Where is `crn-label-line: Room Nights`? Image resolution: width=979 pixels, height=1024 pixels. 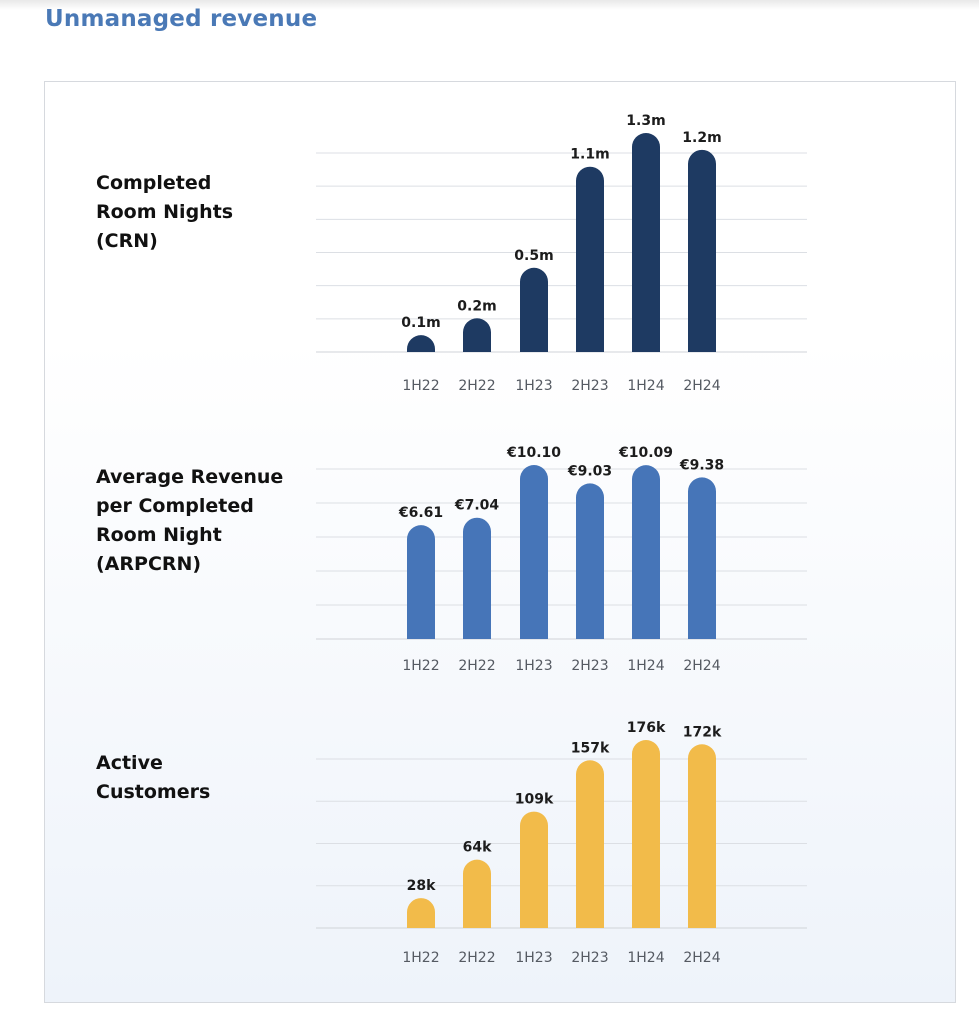
crn-label-line: Room Nights is located at coordinates (165, 212).